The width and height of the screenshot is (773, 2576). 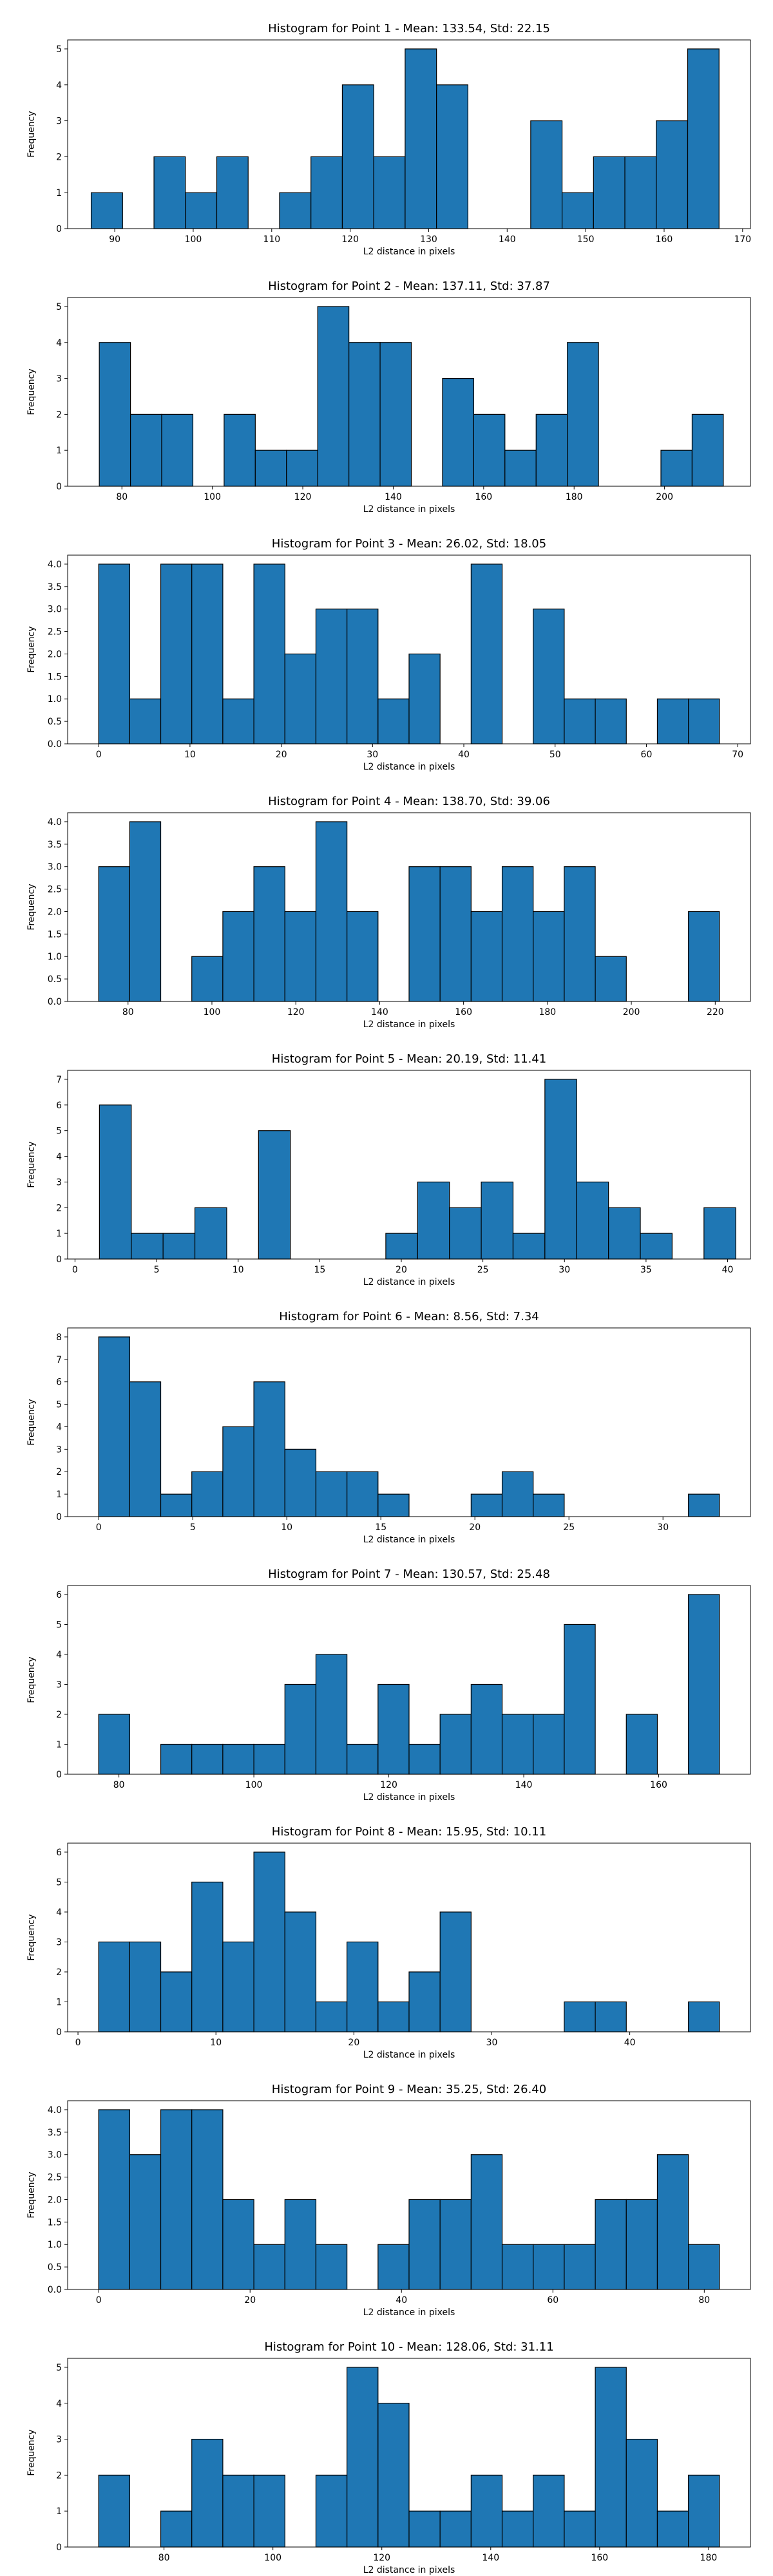 I want to click on y-tick-label: 0.0, so click(x=55, y=1002).